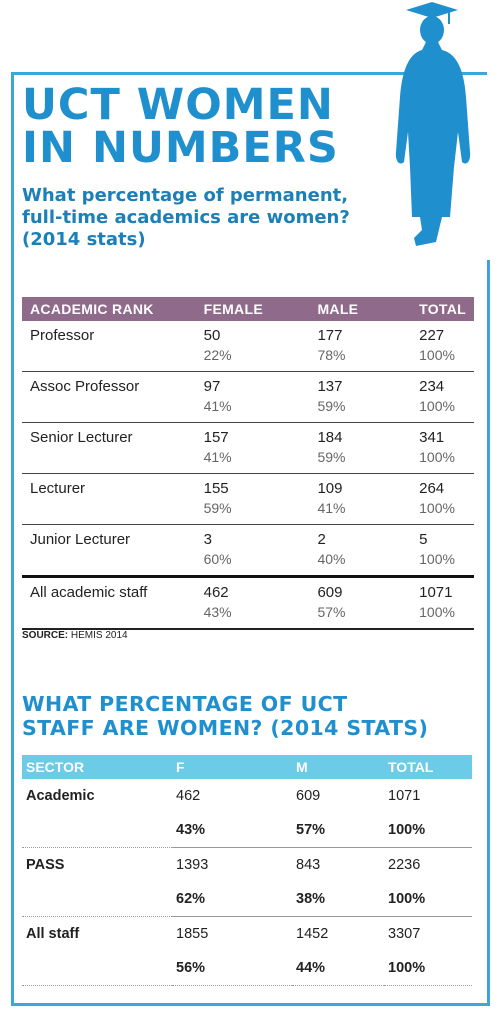 Image resolution: width=500 pixels, height=1018 pixels. Describe the element at coordinates (442, 346) in the screenshot. I see `total-cell: 227 100%` at that location.